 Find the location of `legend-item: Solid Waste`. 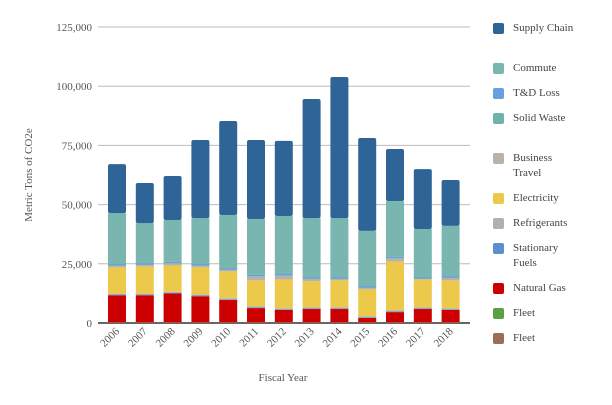

legend-item: Solid Waste is located at coordinates (535, 118).